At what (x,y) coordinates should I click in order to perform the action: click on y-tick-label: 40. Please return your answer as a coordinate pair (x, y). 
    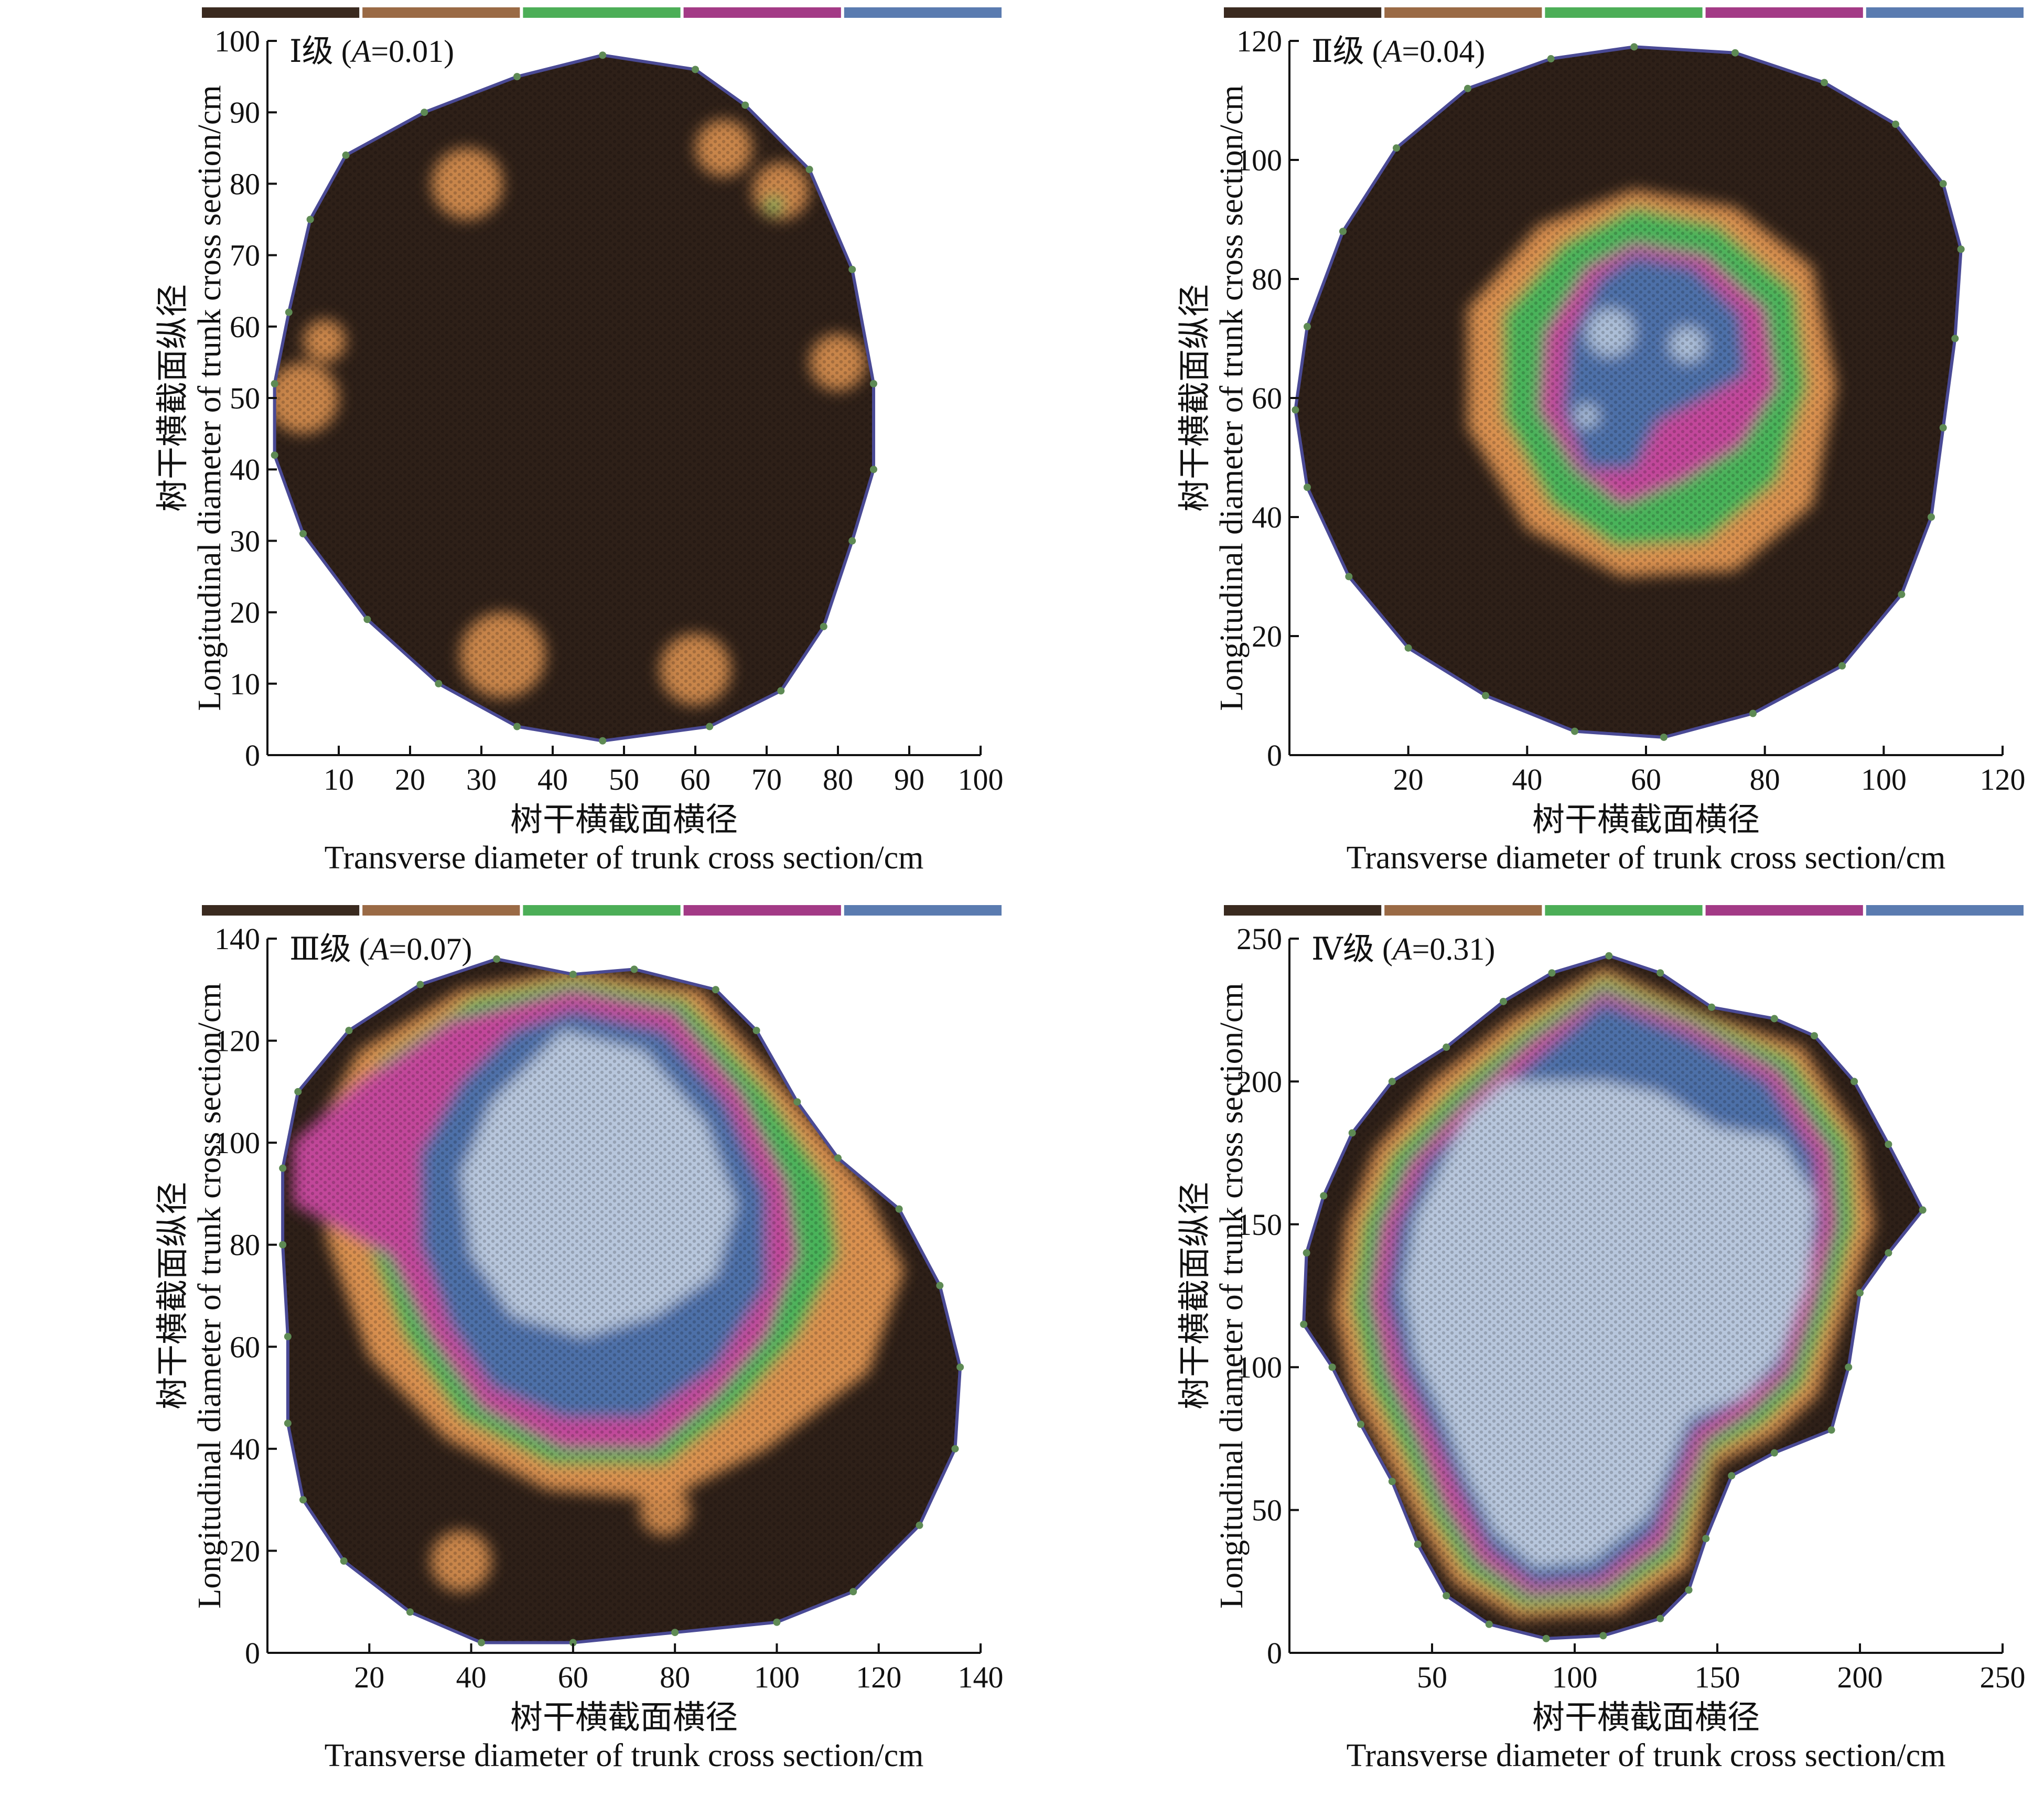
    Looking at the image, I should click on (245, 1449).